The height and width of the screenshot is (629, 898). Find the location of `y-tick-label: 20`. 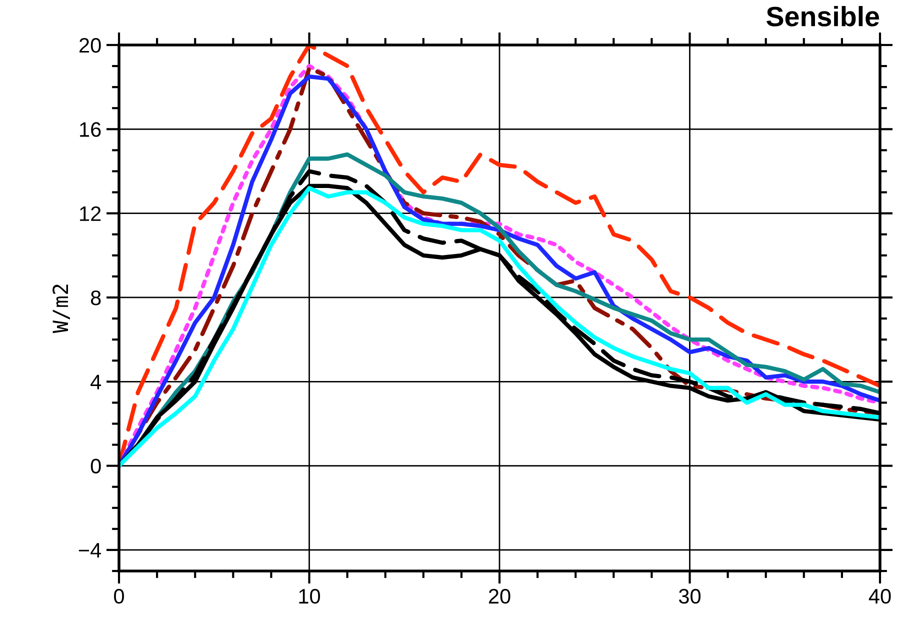

y-tick-label: 20 is located at coordinates (90, 45).